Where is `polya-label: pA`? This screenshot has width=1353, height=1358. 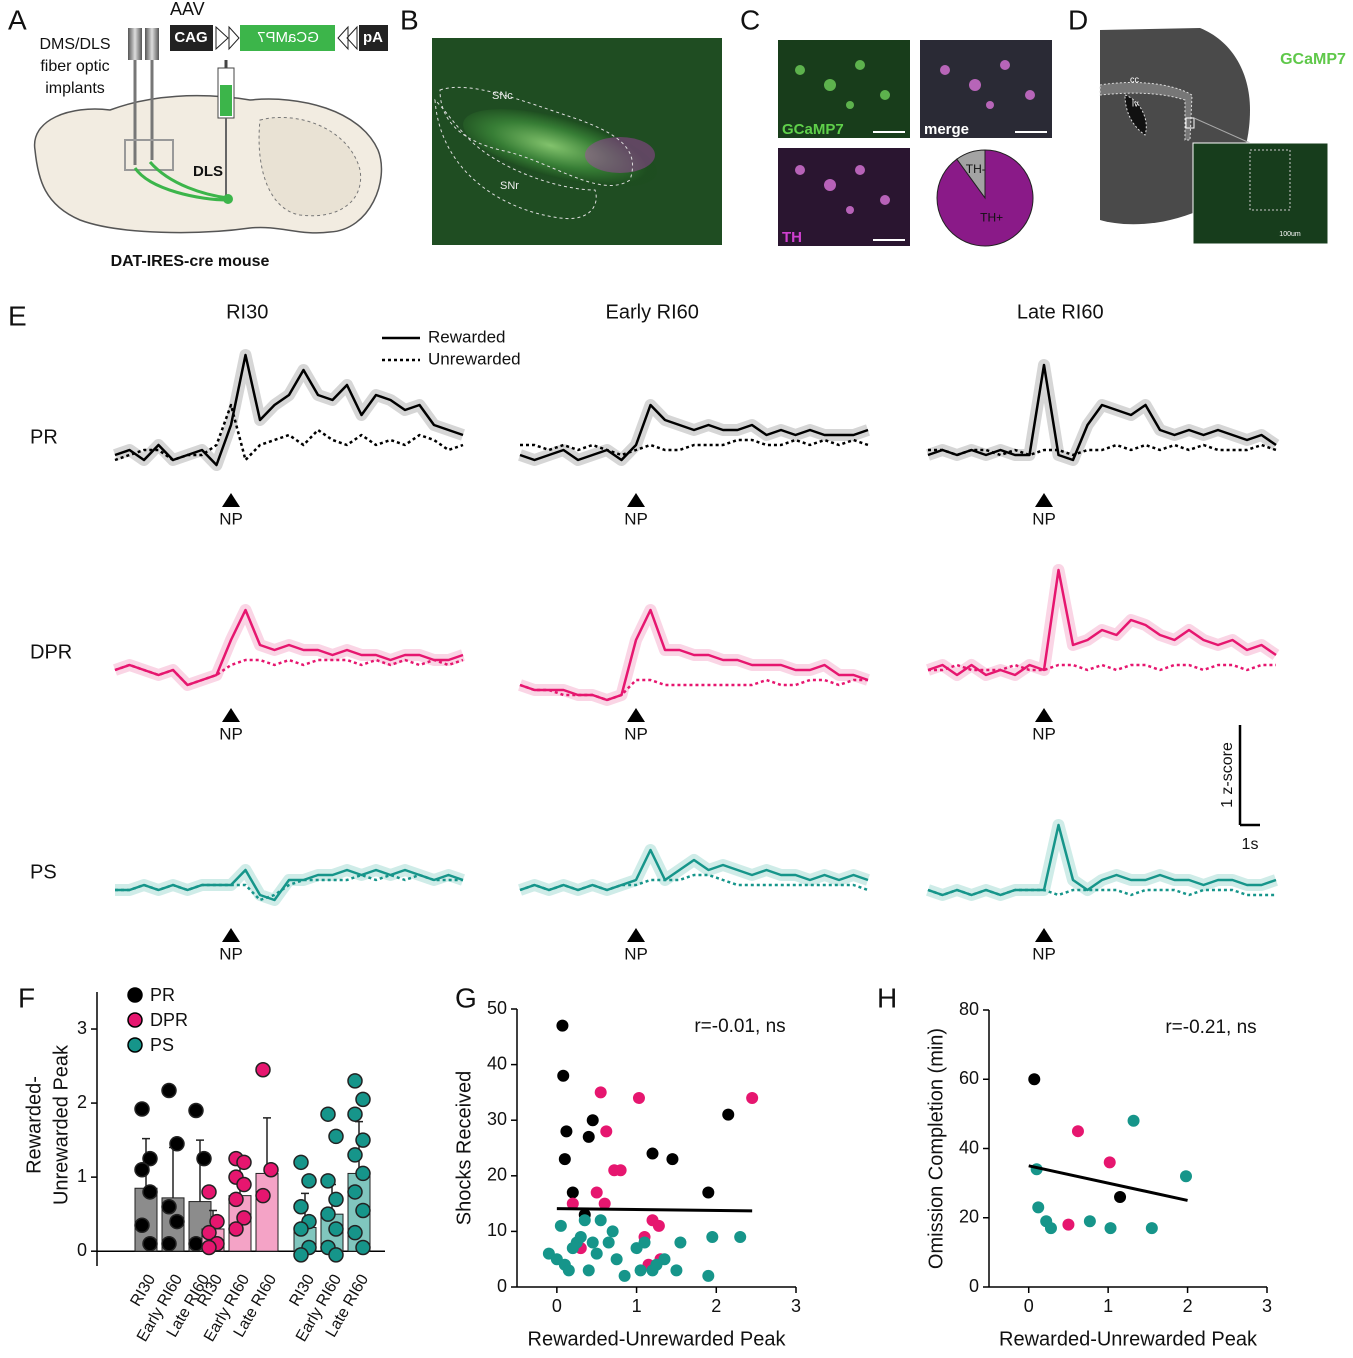 polya-label: pA is located at coordinates (373, 37).